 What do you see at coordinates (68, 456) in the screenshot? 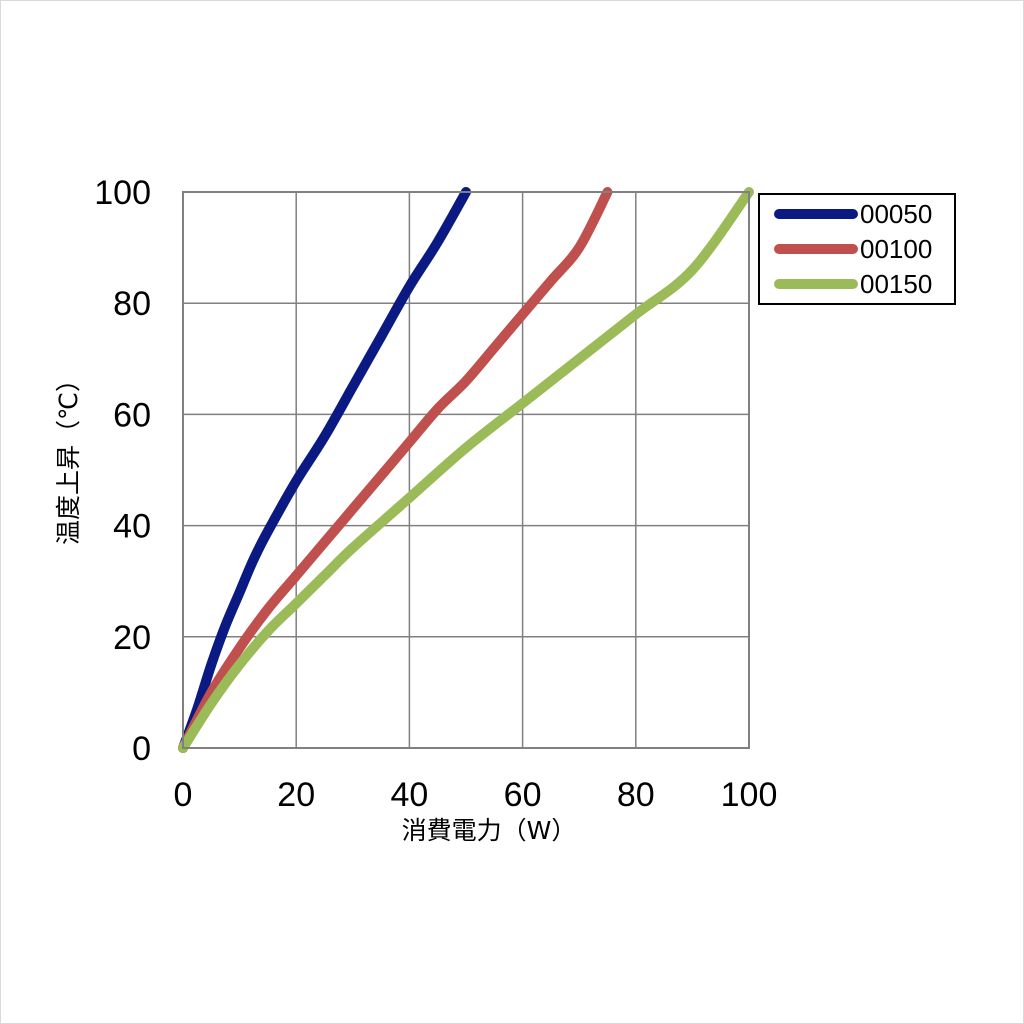
I see `y-axis-title: 温度上昇（℃）` at bounding box center [68, 456].